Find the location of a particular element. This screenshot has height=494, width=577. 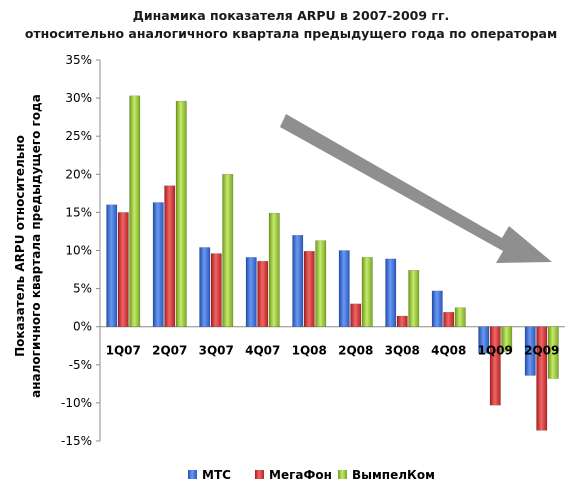

annotation-layer is located at coordinates (416, 188).